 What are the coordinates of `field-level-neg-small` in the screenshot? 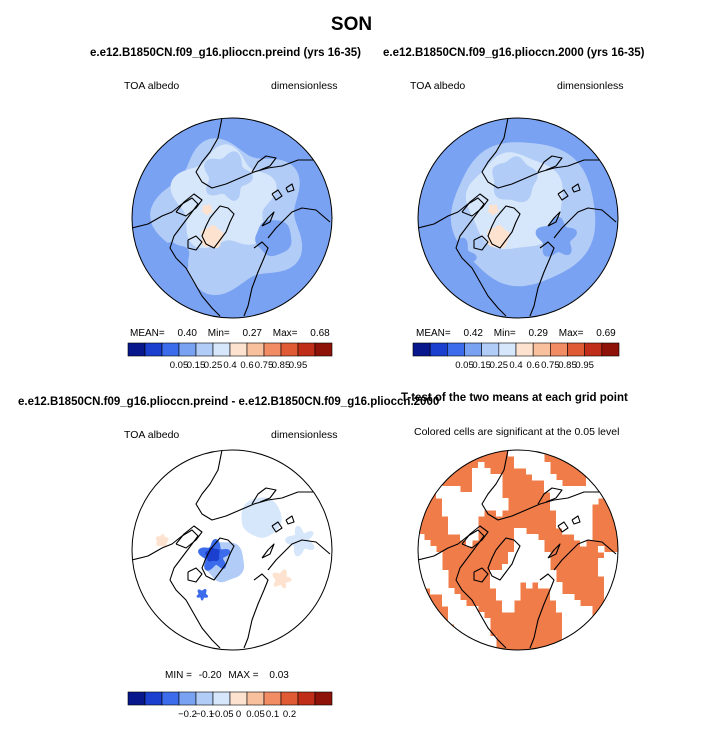 It's located at (261, 517).